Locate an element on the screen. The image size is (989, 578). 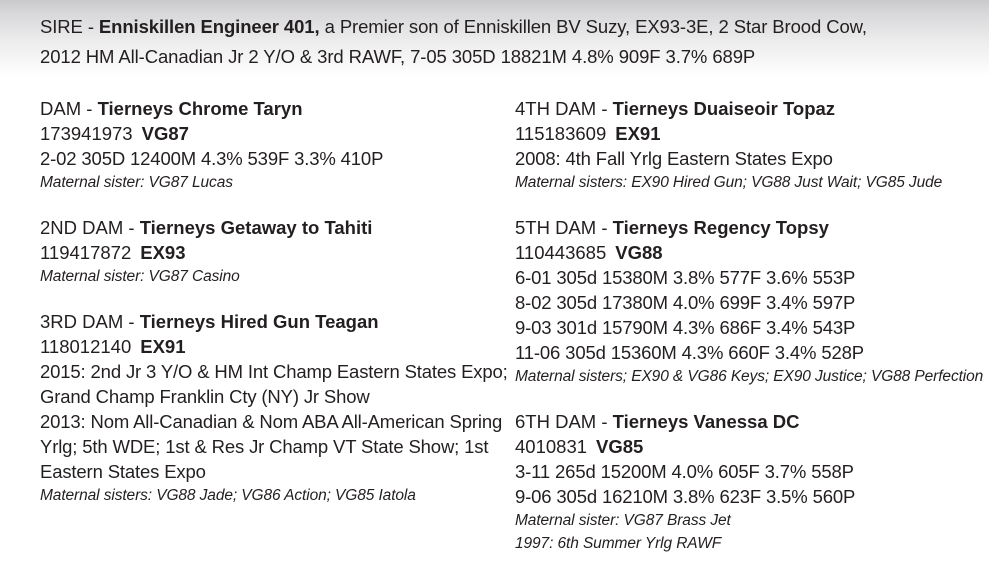
dam-registration: 173941973 VG87 is located at coordinates (275, 133).